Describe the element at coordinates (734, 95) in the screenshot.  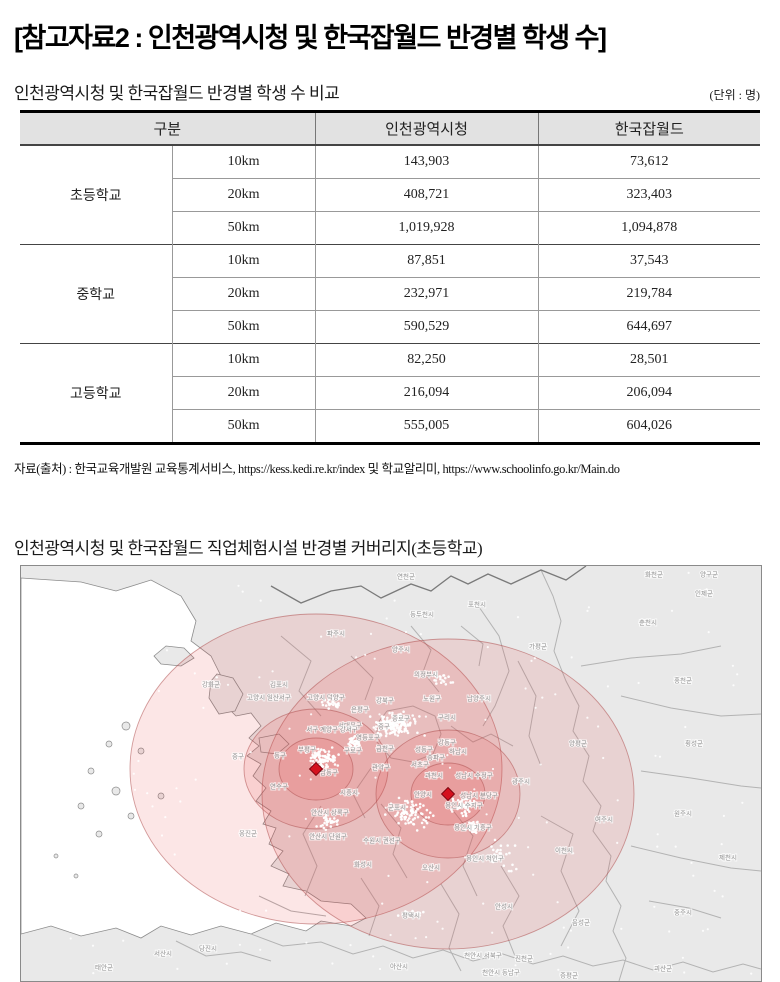
I see `unit-note: (단위 : 명)` at that location.